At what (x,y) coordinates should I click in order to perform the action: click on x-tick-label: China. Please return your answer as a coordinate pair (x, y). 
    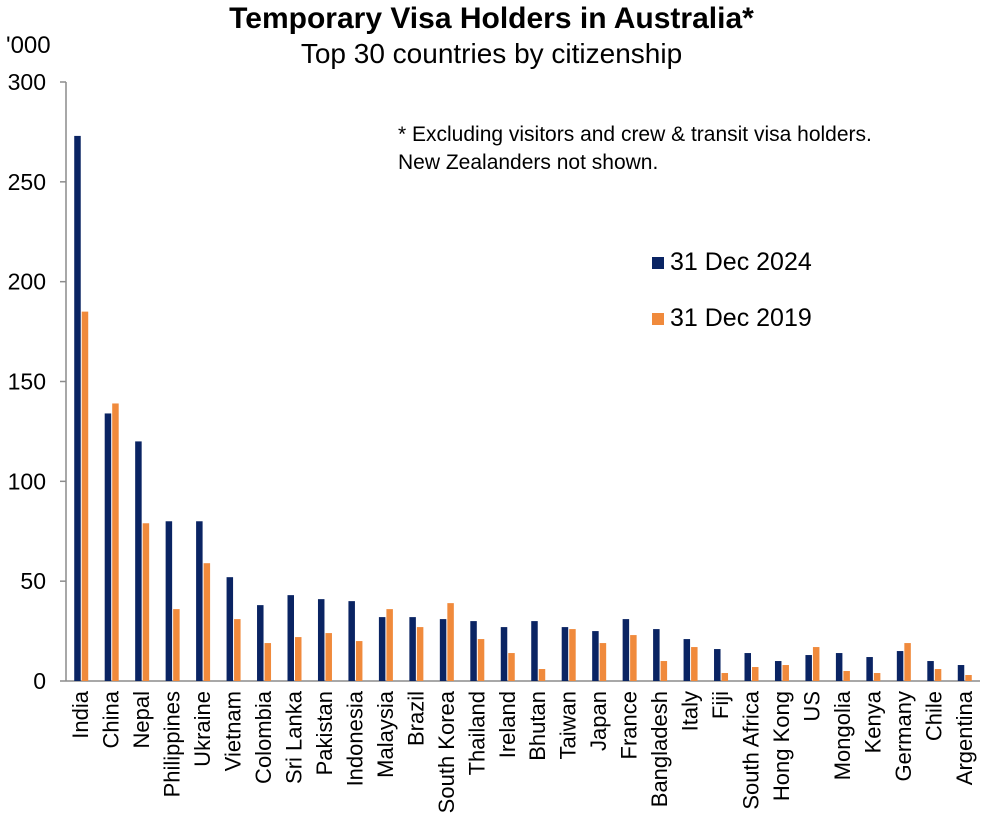
    Looking at the image, I should click on (111, 719).